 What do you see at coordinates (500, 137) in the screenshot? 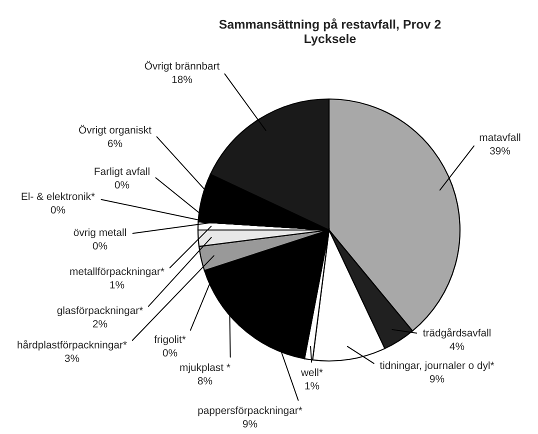
I see `slice-label: matavfall` at bounding box center [500, 137].